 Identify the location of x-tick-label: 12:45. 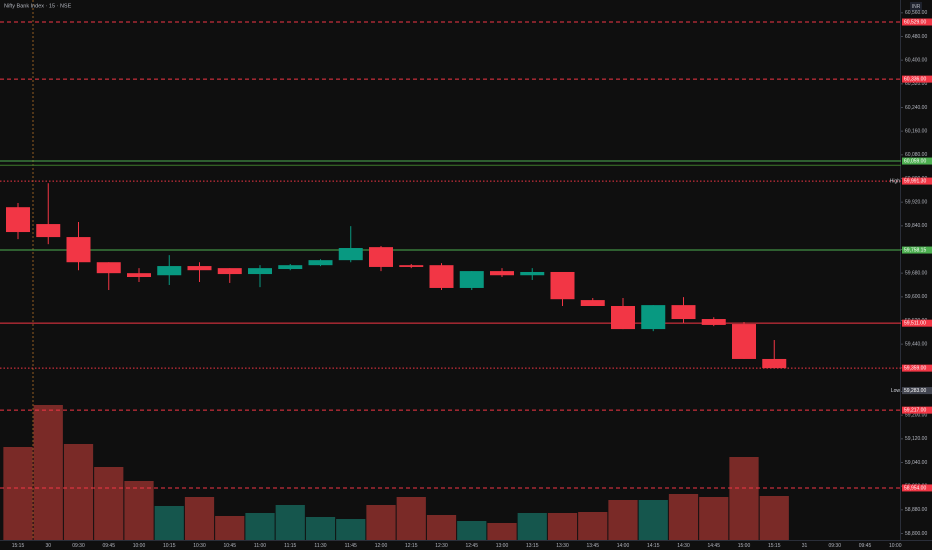
(471, 546).